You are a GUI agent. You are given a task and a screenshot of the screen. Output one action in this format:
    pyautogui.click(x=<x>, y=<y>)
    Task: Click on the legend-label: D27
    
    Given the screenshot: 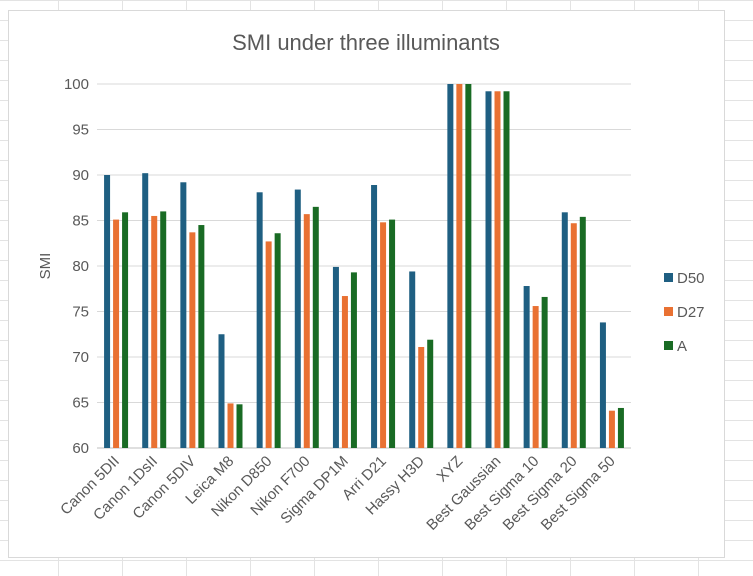 What is the action you would take?
    pyautogui.click(x=691, y=312)
    